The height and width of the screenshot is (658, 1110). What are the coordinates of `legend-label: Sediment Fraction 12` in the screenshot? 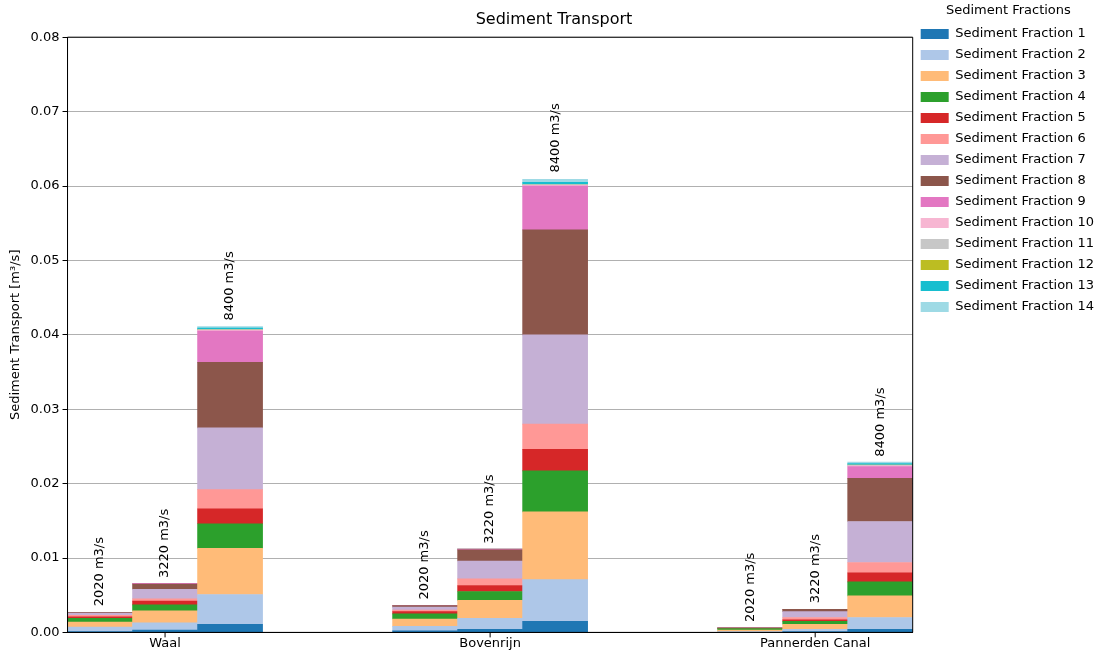 It's located at (1024, 264).